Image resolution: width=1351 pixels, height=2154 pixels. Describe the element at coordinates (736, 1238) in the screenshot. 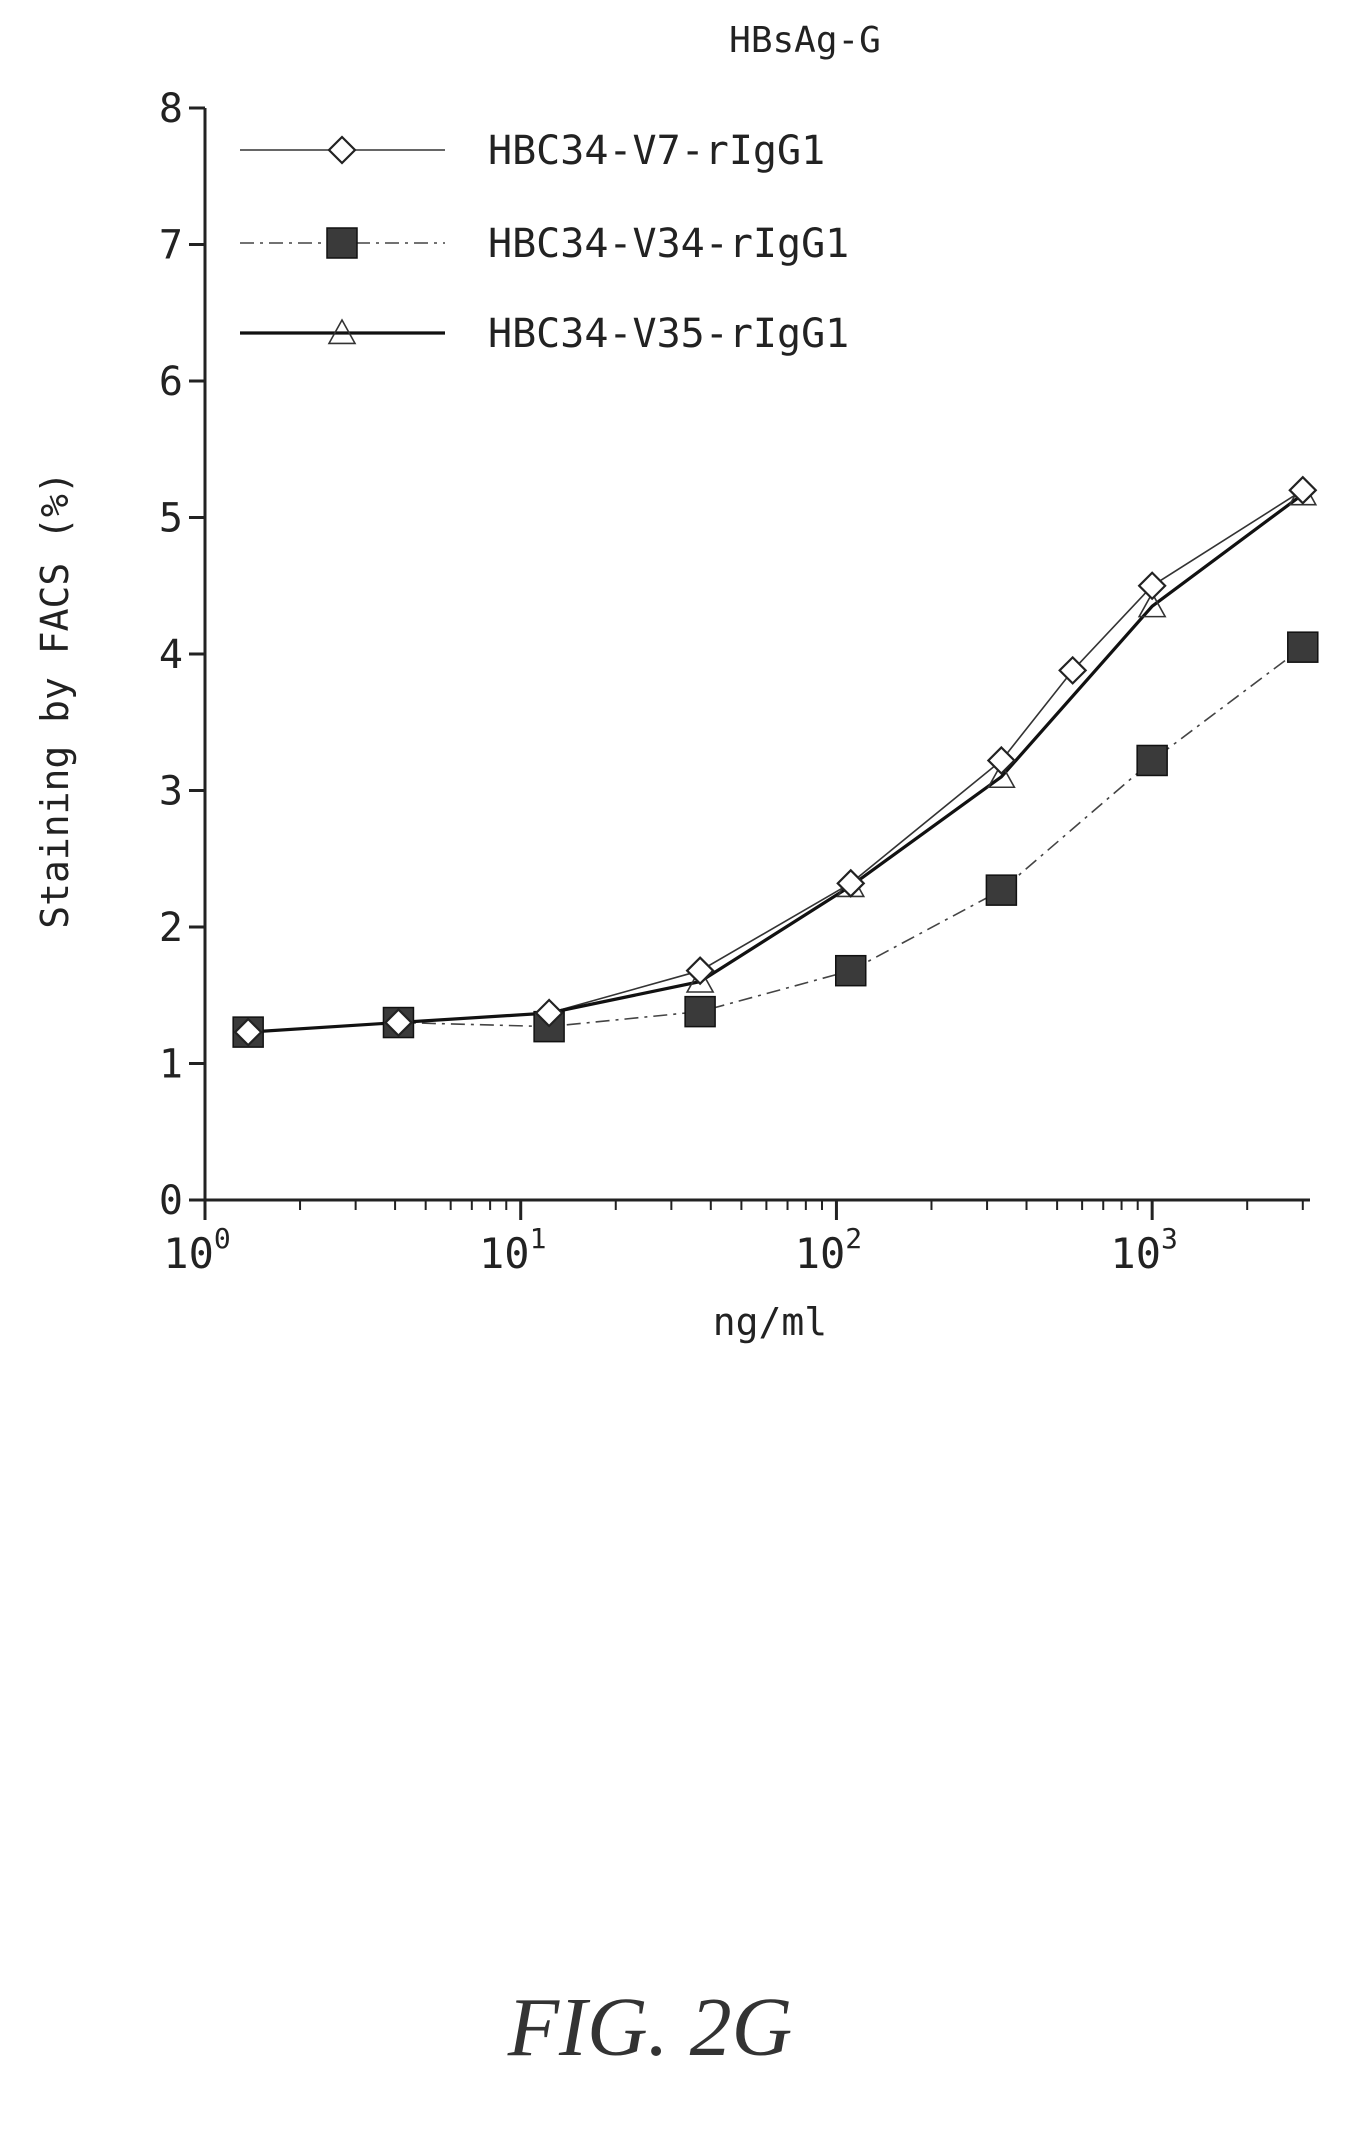

I see `x-axis: 10⁰ 10¹ 10² 10³` at that location.